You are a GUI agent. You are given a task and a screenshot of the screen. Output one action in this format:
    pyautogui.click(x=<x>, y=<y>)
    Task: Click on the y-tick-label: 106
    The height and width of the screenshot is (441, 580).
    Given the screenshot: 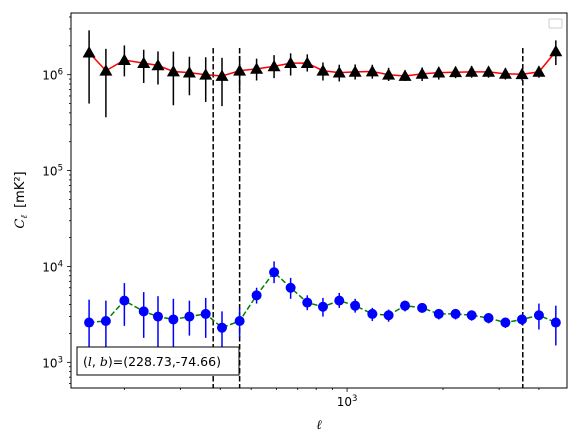 What is the action you would take?
    pyautogui.click(x=52, y=75)
    